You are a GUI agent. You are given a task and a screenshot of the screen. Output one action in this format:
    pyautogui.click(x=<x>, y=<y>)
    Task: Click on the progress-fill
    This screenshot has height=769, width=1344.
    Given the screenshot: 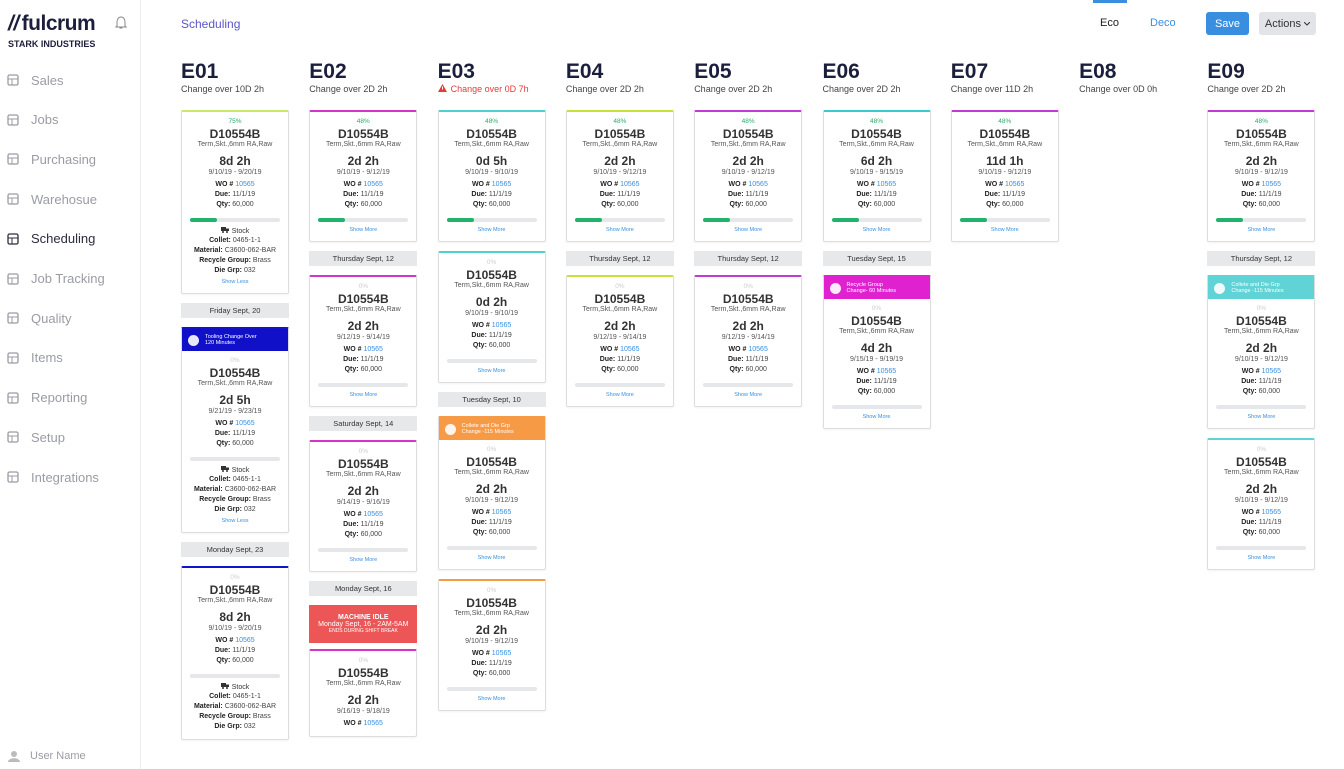 What is the action you would take?
    pyautogui.click(x=717, y=220)
    